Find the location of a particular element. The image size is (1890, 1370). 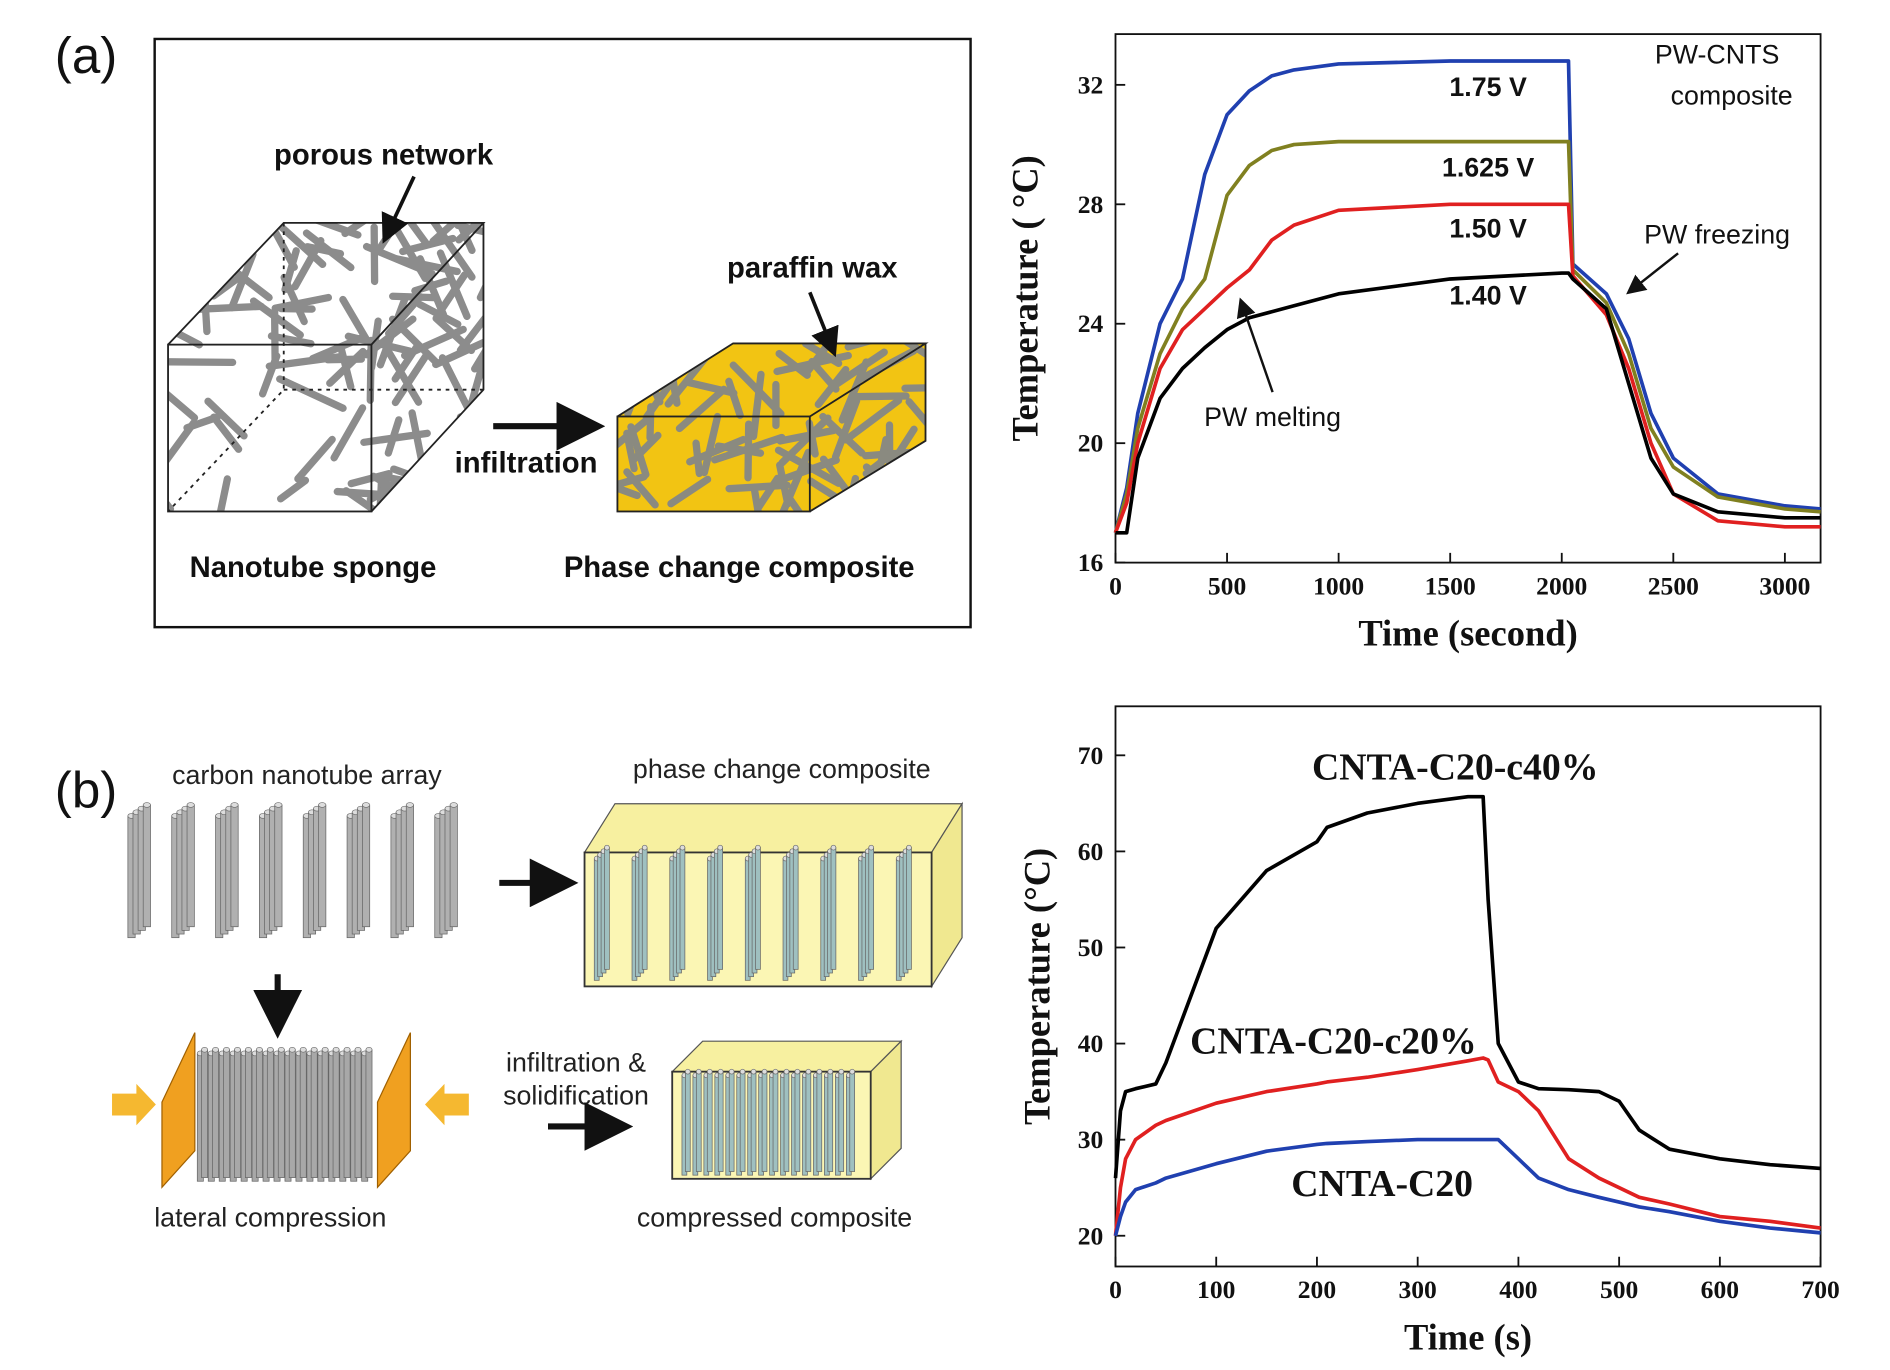

annotation: composite is located at coordinates (1732, 96).